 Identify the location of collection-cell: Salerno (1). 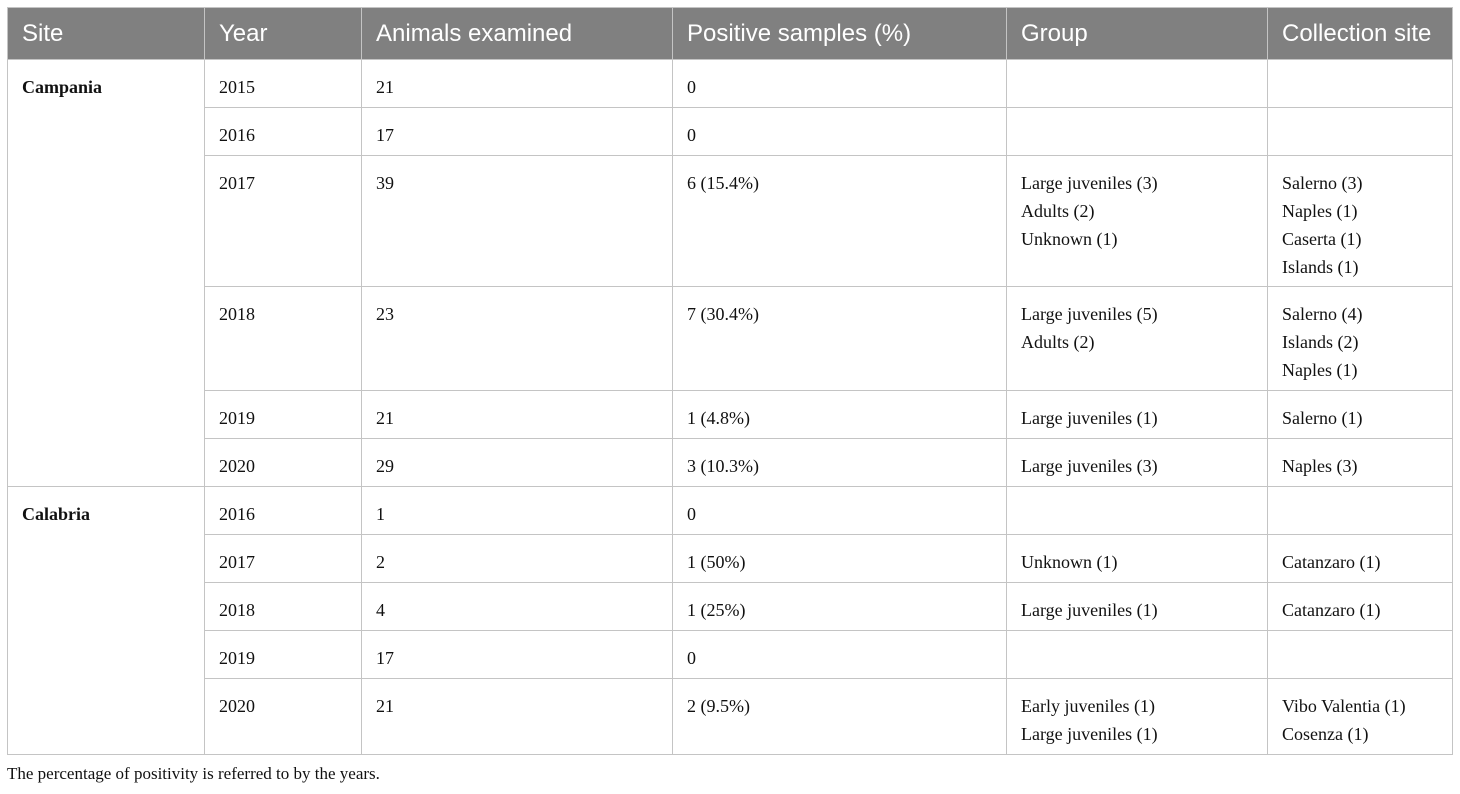
(1360, 414).